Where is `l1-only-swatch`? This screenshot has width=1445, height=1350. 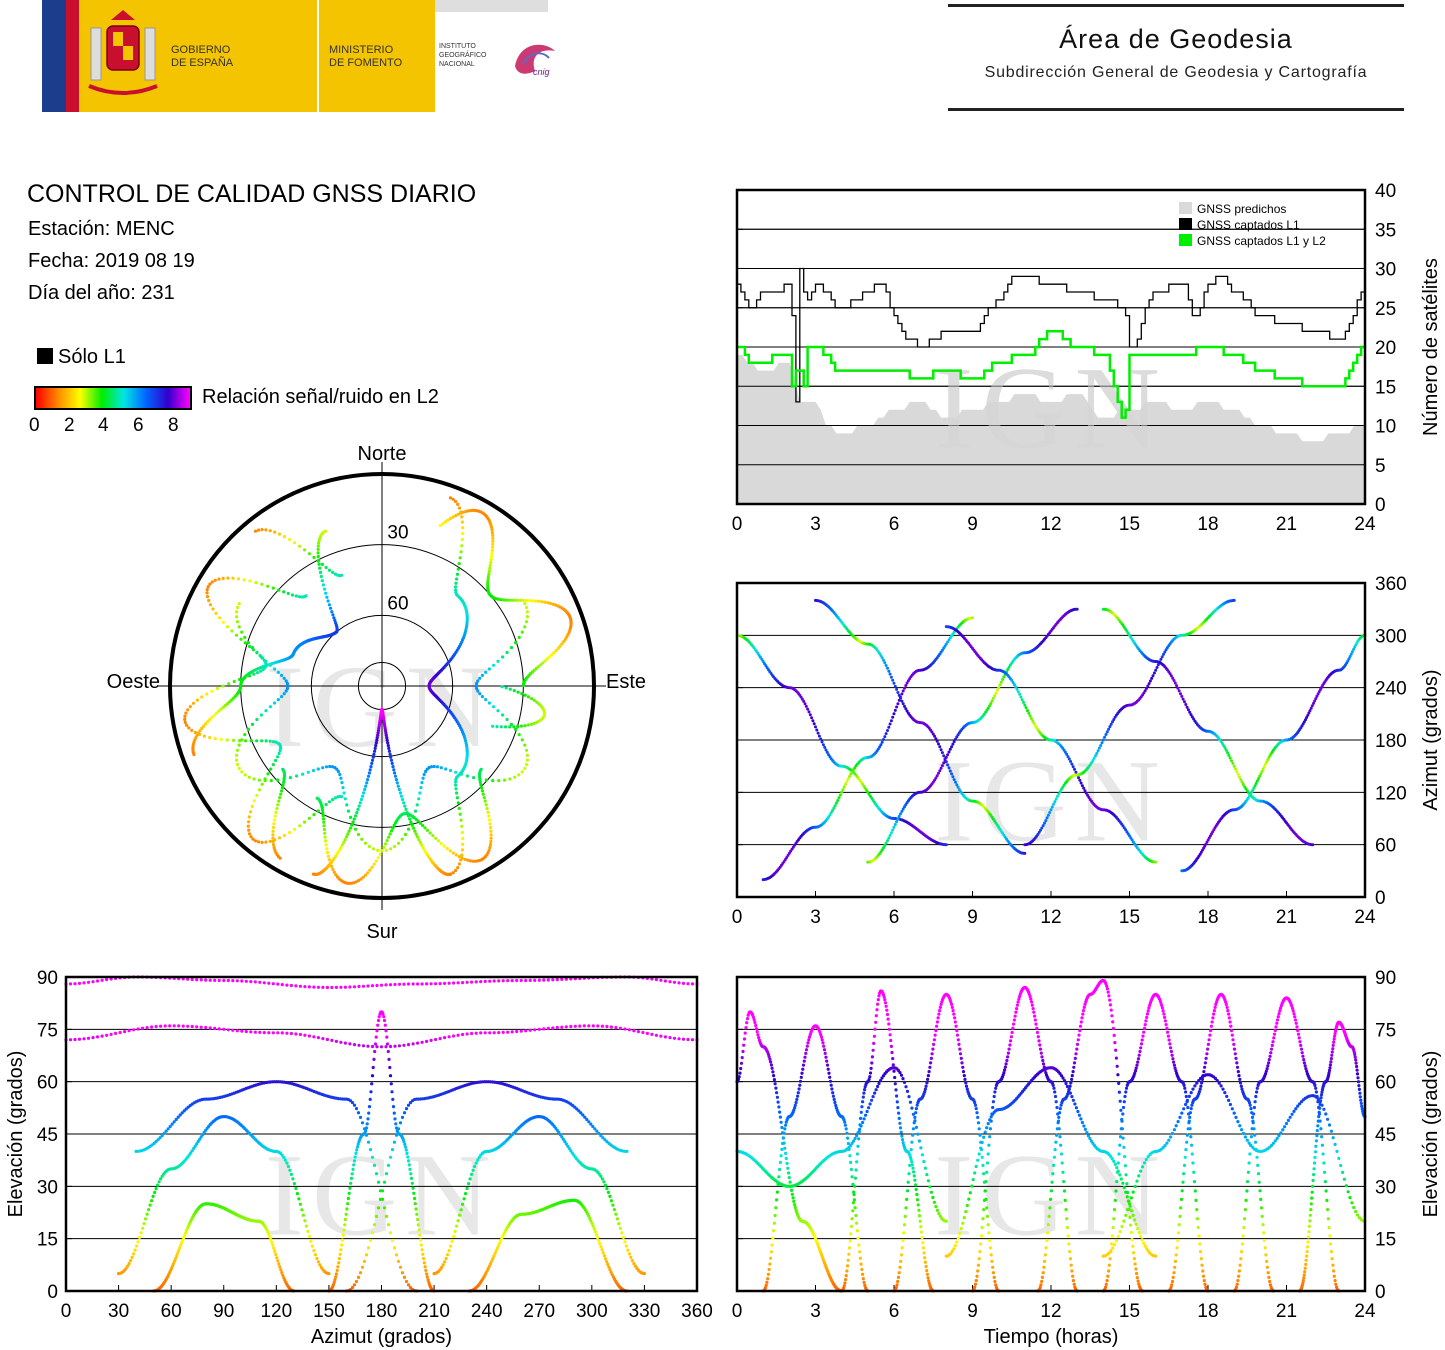 l1-only-swatch is located at coordinates (45, 356).